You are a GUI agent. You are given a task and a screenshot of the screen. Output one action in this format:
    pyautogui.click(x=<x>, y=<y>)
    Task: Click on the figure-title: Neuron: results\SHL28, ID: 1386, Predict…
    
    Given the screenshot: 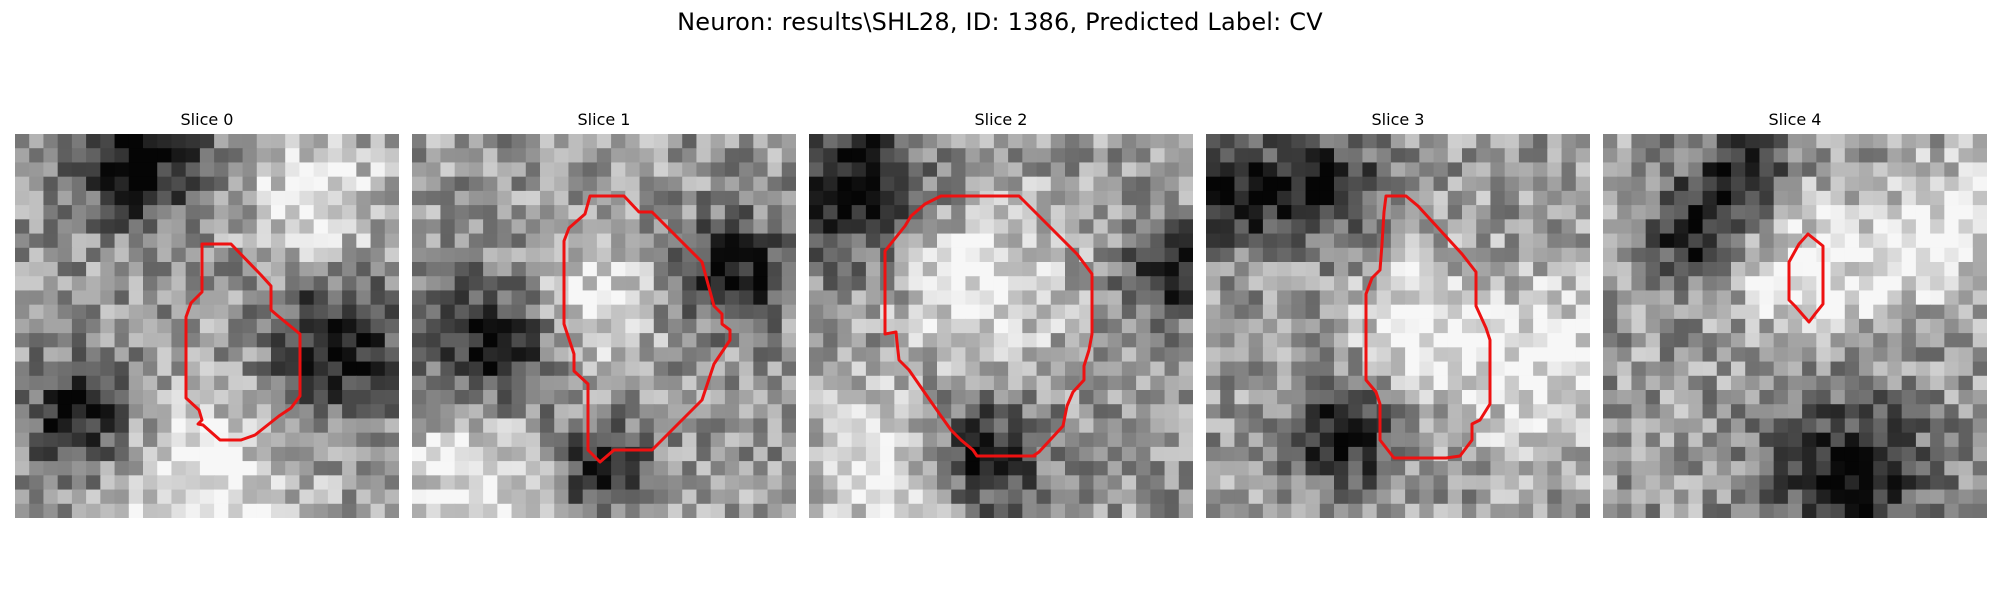 What is the action you would take?
    pyautogui.click(x=1000, y=22)
    